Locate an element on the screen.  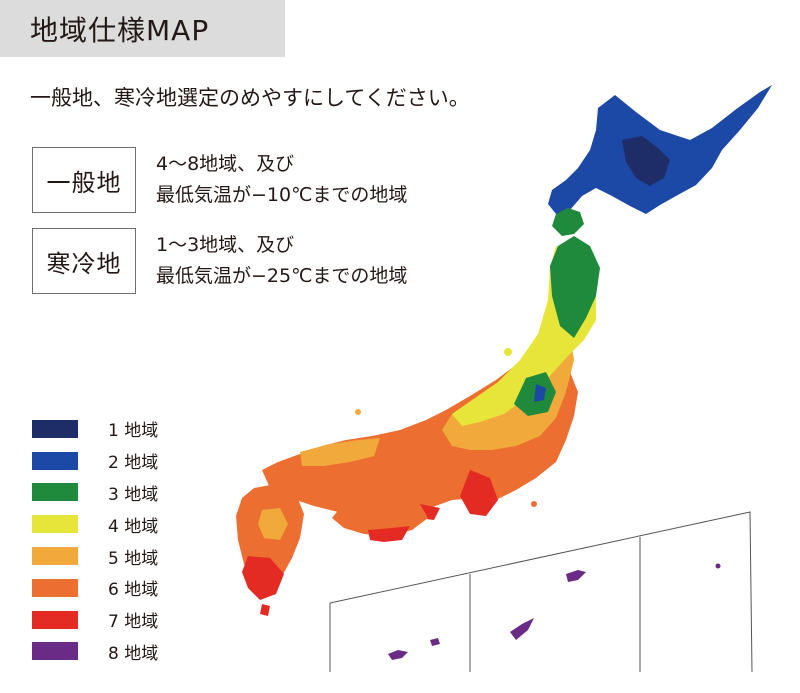
cold-description: 1〜3地域、及び 最低気温が−25℃までの地域 is located at coordinates (281, 261).